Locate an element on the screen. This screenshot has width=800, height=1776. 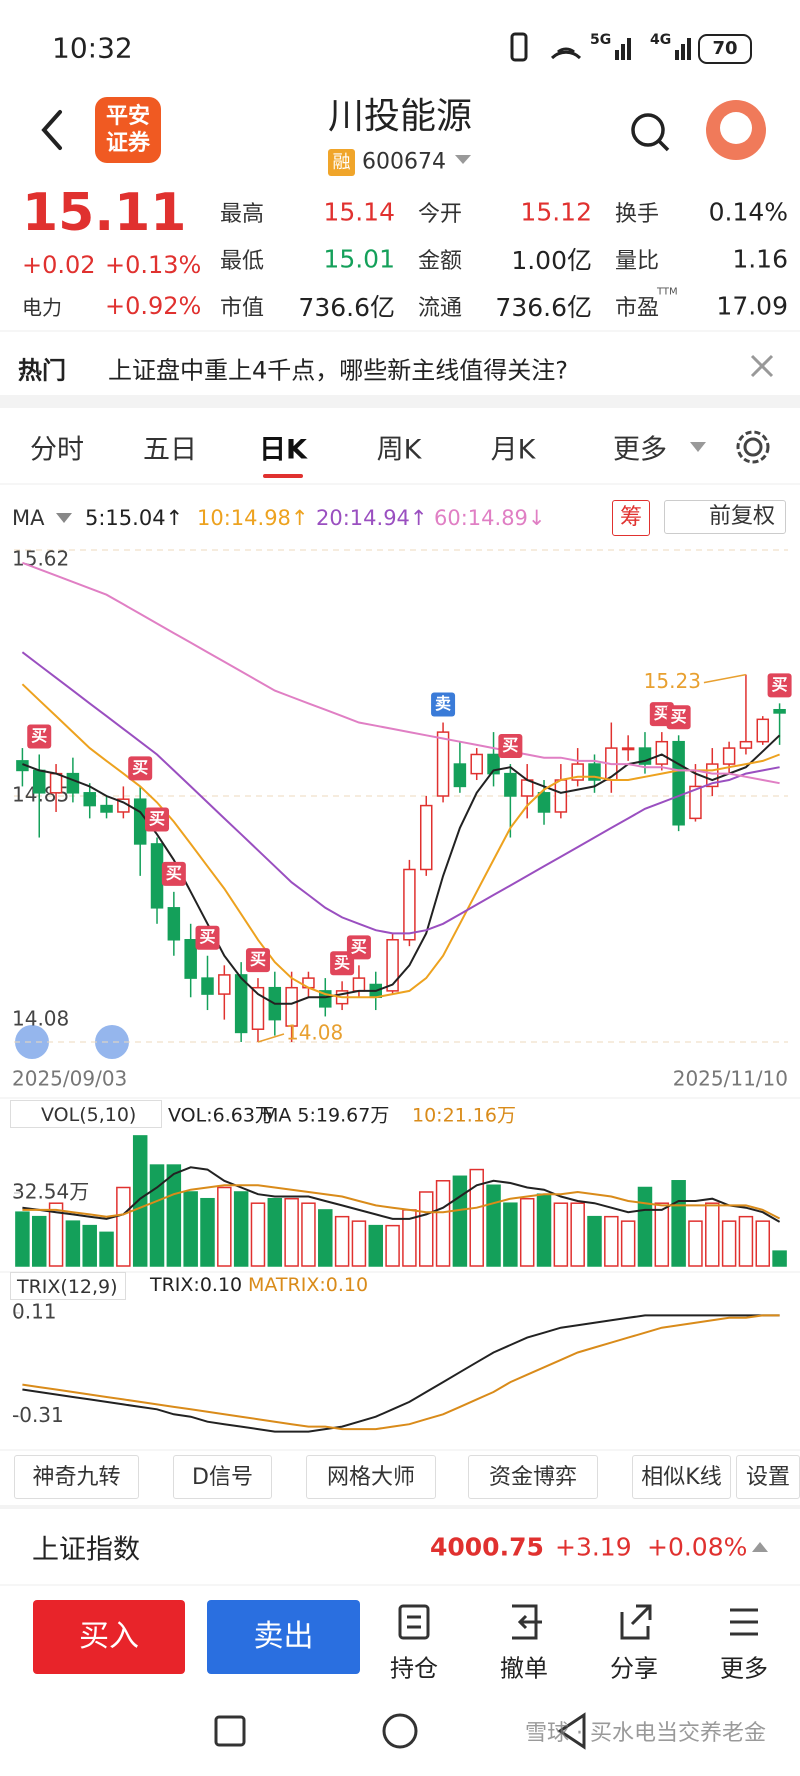
period-tab: 更多 is located at coordinates (640, 450).